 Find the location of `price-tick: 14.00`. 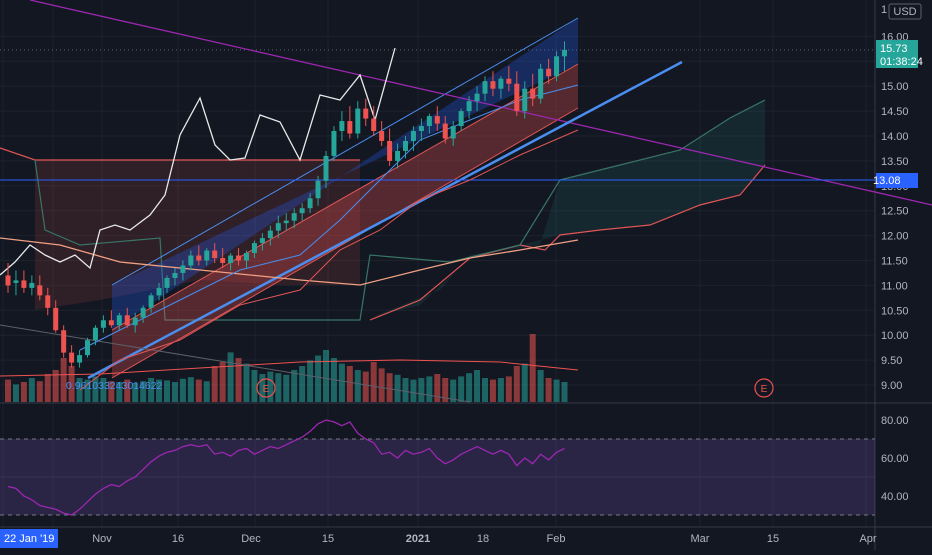

price-tick: 14.00 is located at coordinates (895, 137).